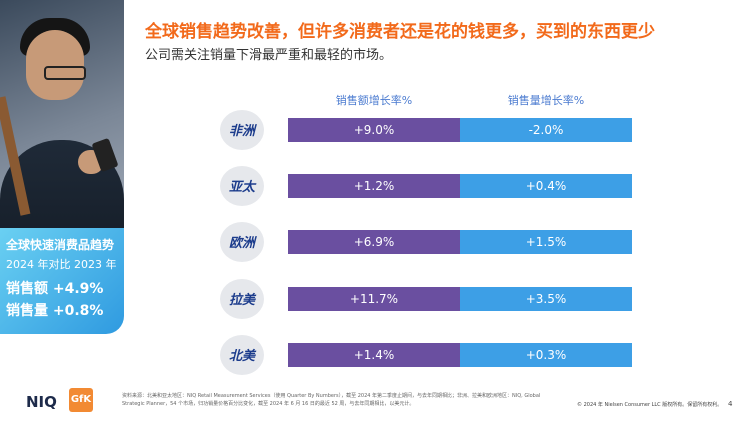 Image resolution: width=750 pixels, height=422 pixels. What do you see at coordinates (60, 245) in the screenshot?
I see `callout-title: 全球快速消费品趋势` at bounding box center [60, 245].